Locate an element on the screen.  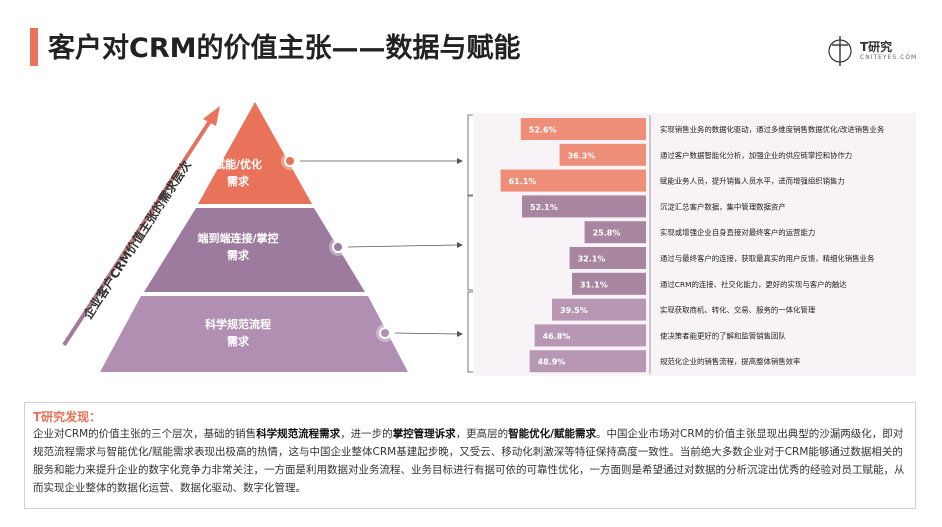
pyramid-tier-3-label: 需求 is located at coordinates (238, 341).